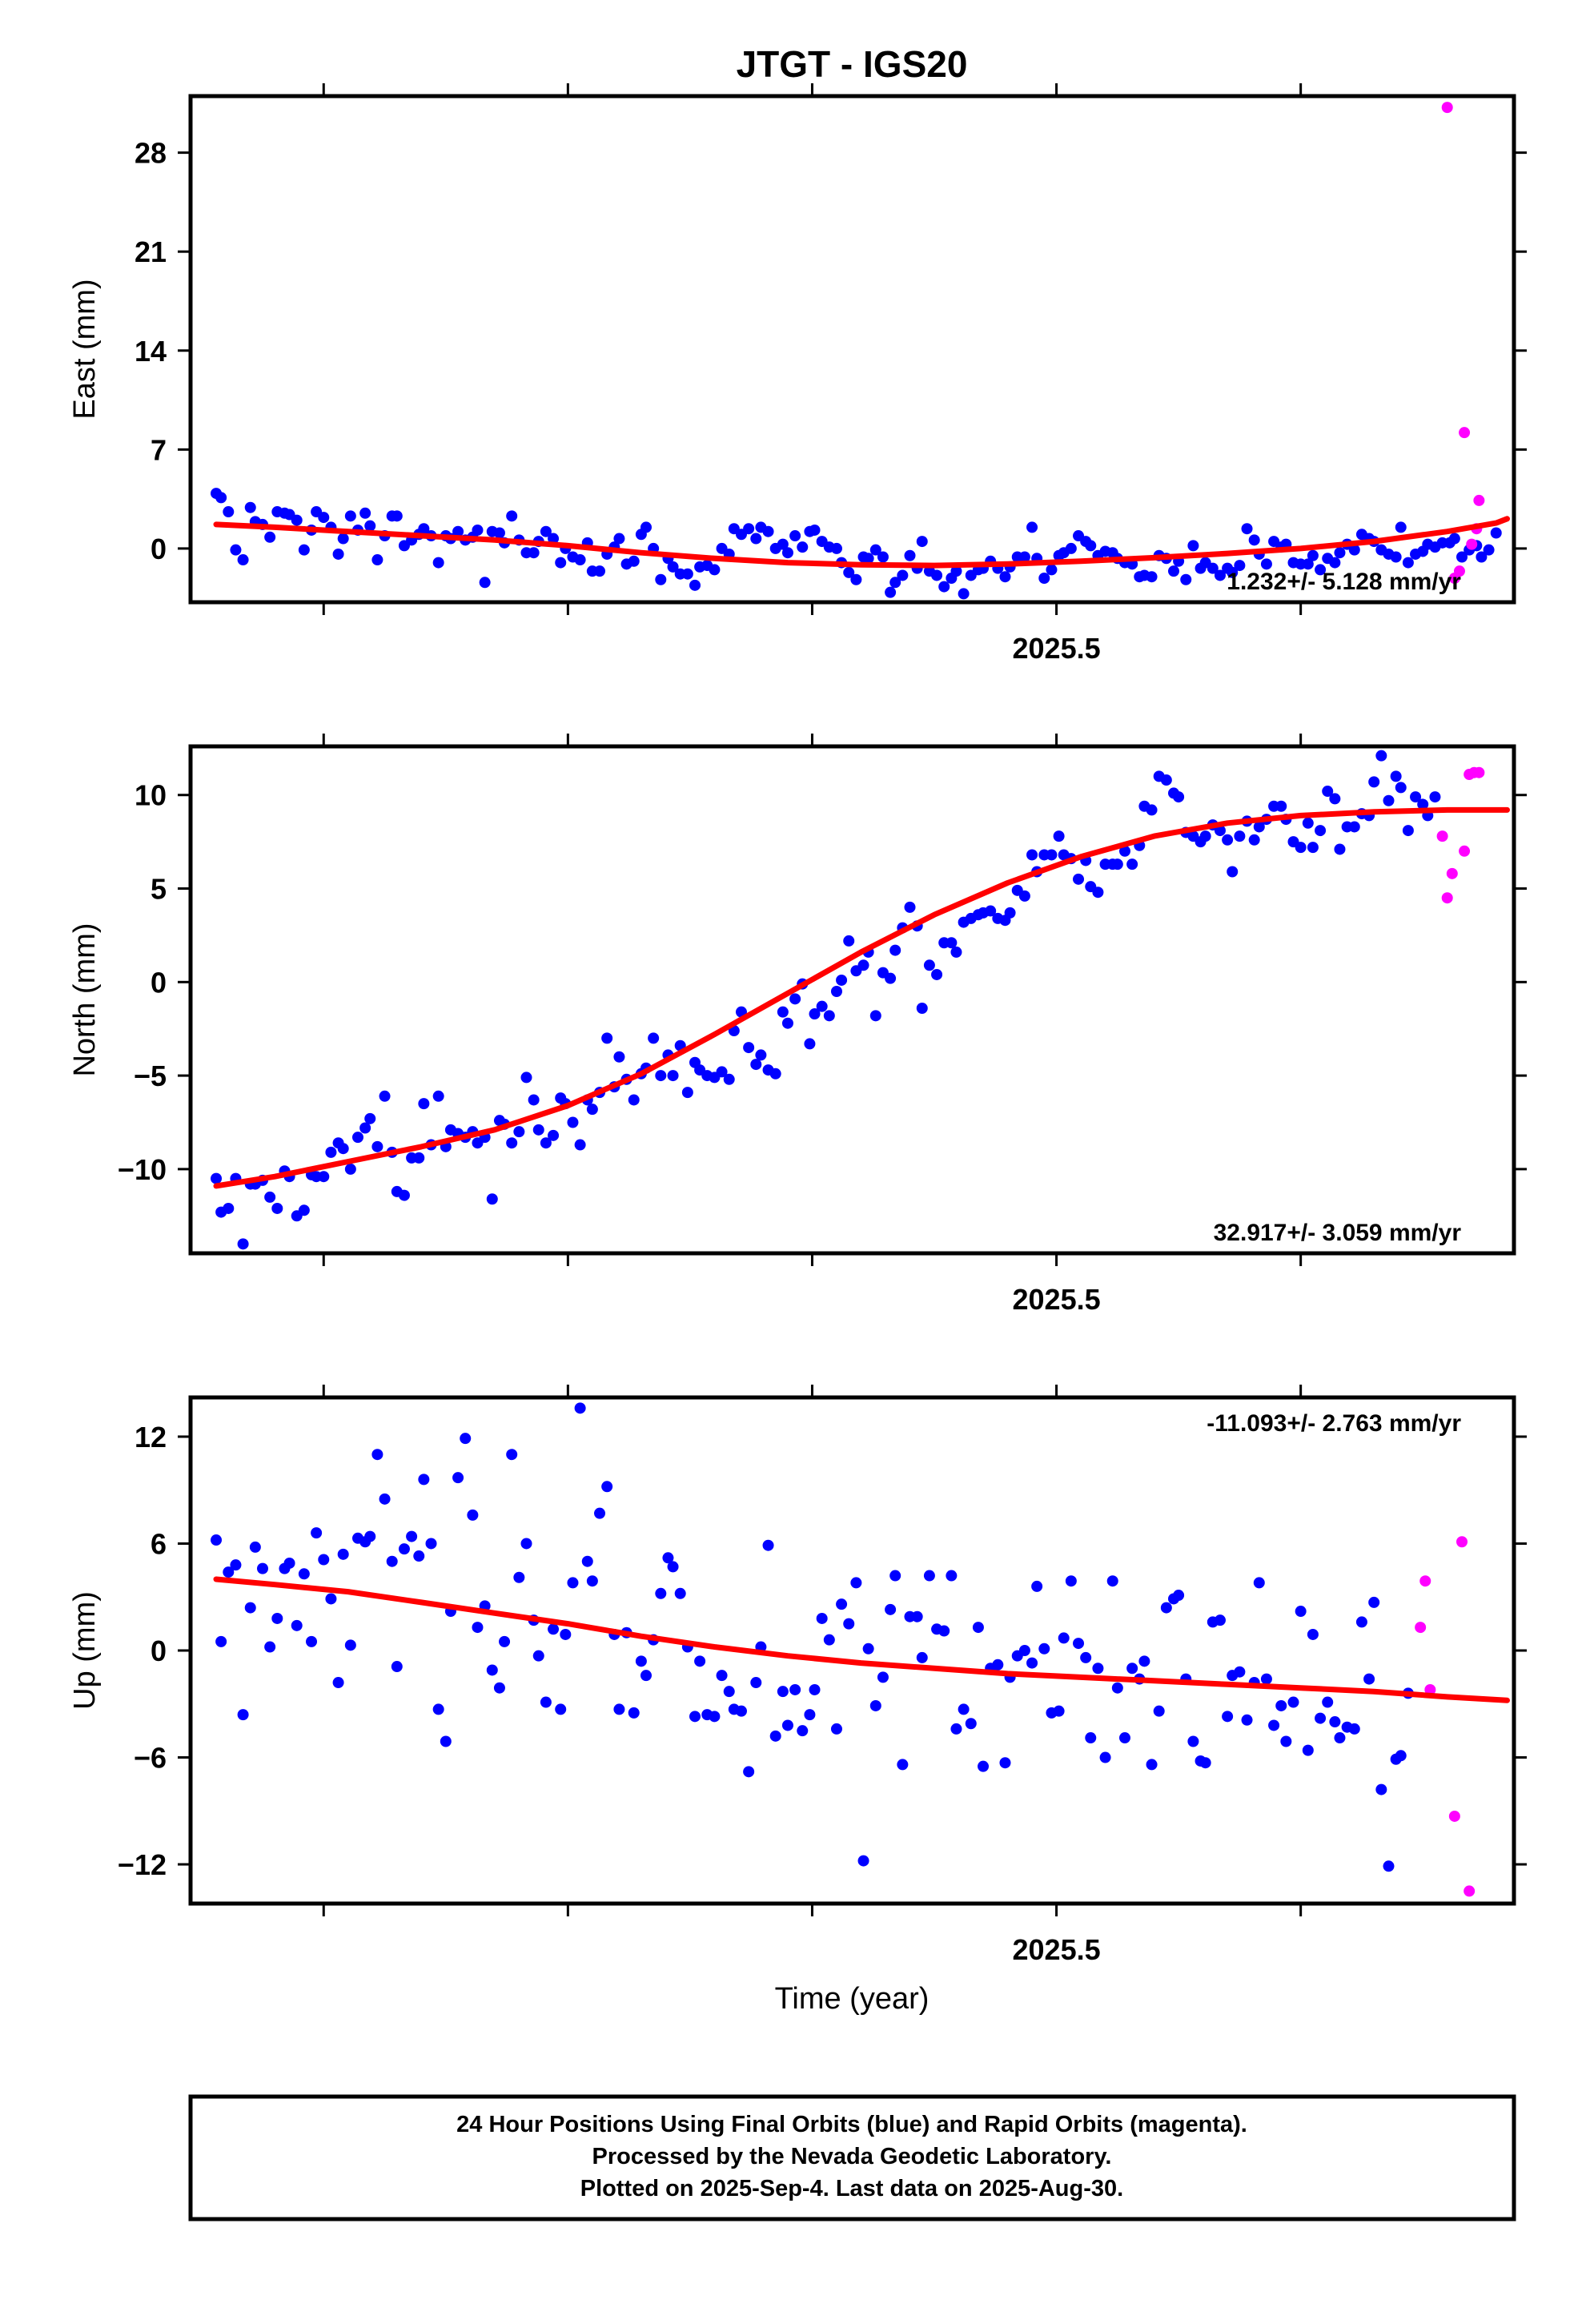 The height and width of the screenshot is (2324, 1582). Describe the element at coordinates (1338, 1233) in the screenshot. I see `north-rate-label: 32.917+/- 3.059 mm/yr` at that location.